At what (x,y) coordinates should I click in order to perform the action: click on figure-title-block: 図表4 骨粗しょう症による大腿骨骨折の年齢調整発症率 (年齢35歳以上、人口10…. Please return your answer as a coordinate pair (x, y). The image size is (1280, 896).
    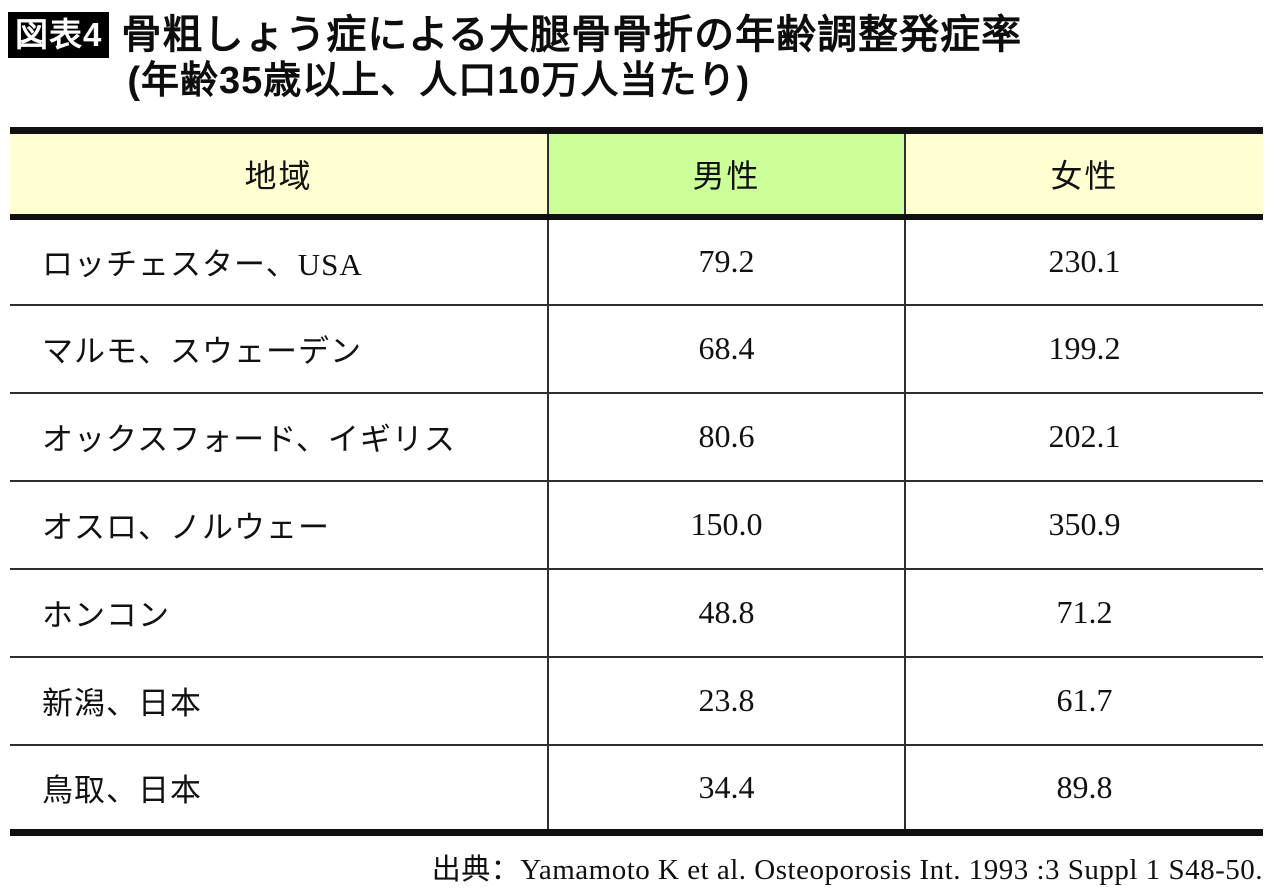
    Looking at the image, I should click on (515, 58).